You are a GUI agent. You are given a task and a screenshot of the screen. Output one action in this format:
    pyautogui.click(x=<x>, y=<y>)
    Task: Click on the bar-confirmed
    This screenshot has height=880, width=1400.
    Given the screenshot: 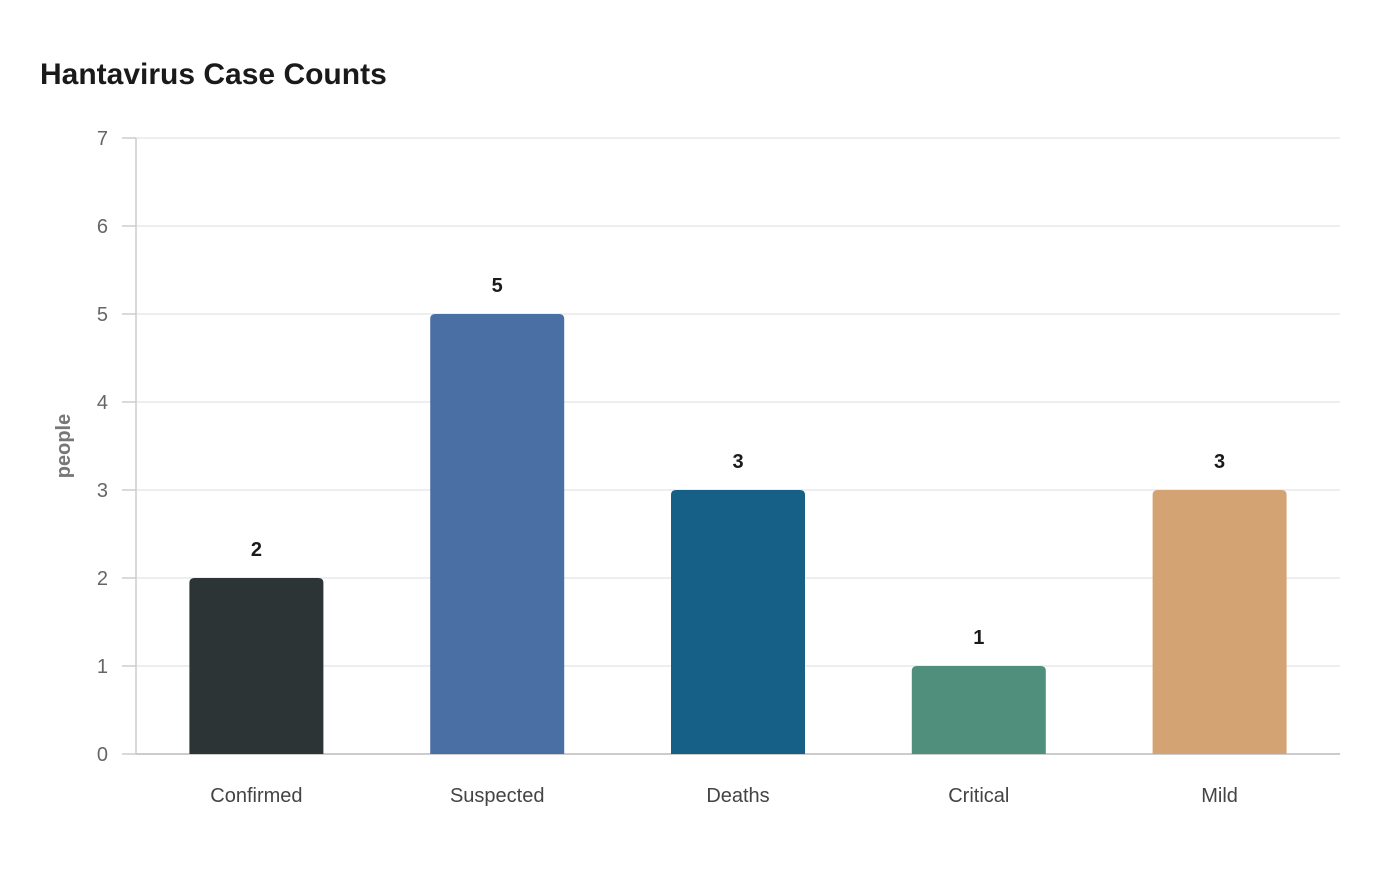 What is the action you would take?
    pyautogui.click(x=256, y=666)
    